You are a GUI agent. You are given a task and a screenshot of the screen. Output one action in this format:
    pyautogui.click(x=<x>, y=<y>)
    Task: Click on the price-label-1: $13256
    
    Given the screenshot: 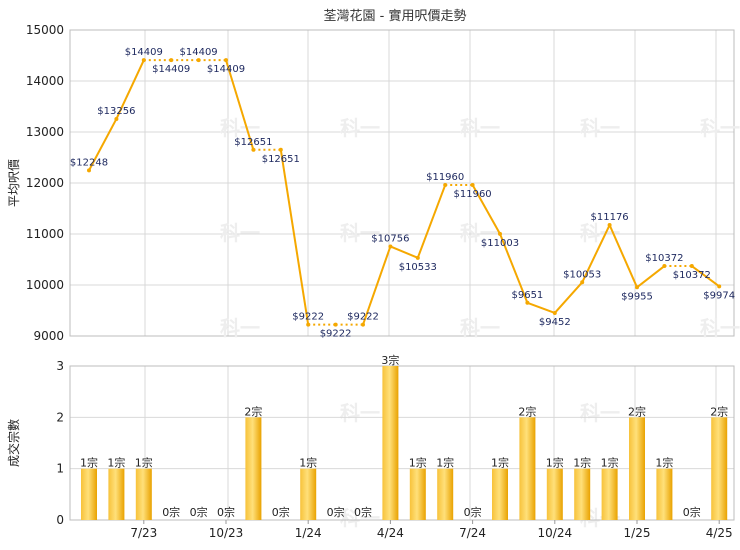 What is the action you would take?
    pyautogui.click(x=116, y=111)
    